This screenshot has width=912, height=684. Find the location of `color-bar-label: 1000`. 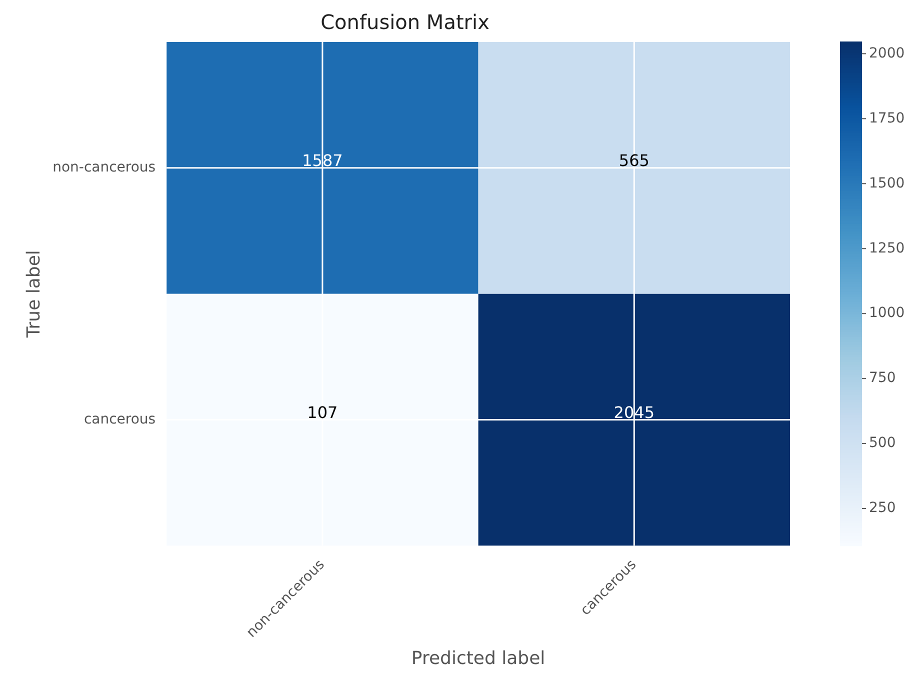

color-bar-label: 1000 is located at coordinates (887, 313).